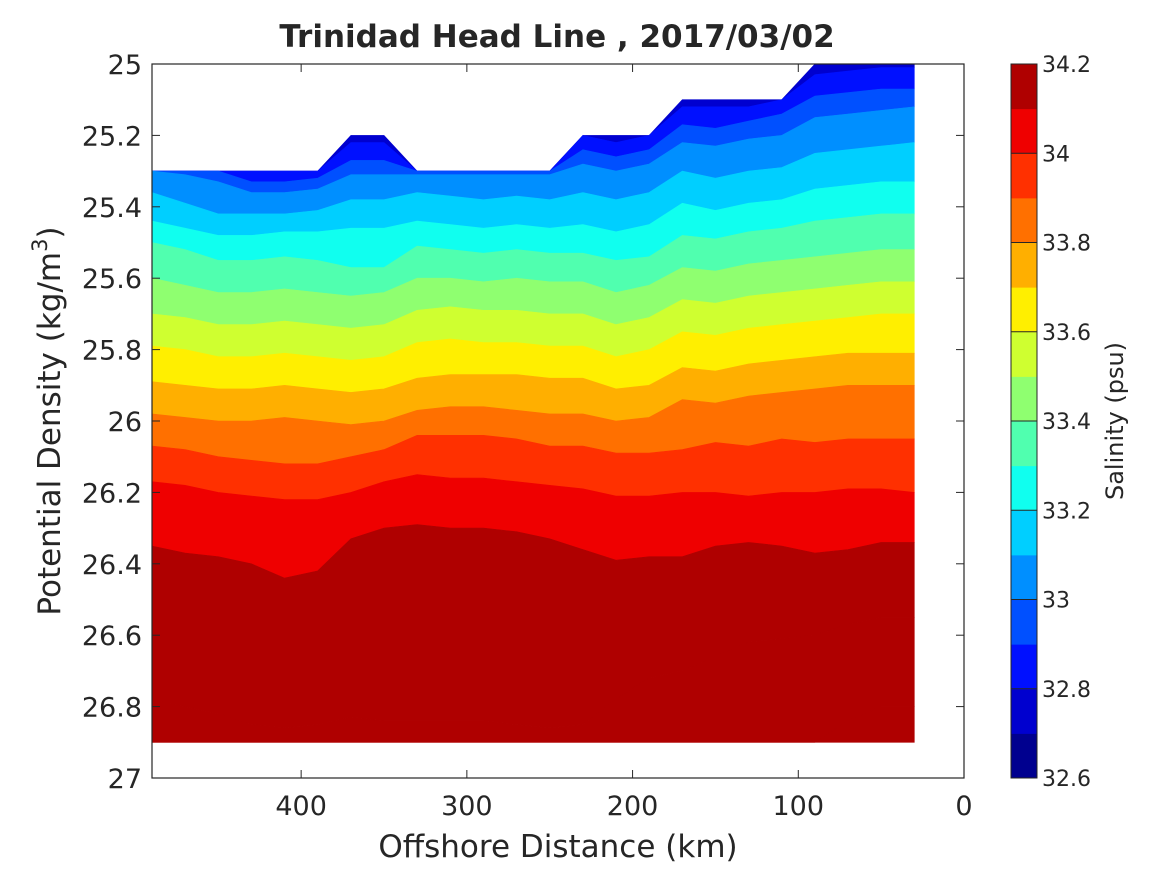 The height and width of the screenshot is (875, 1167). What do you see at coordinates (50, 232) in the screenshot?
I see `y-axis-label-close: )` at bounding box center [50, 232].